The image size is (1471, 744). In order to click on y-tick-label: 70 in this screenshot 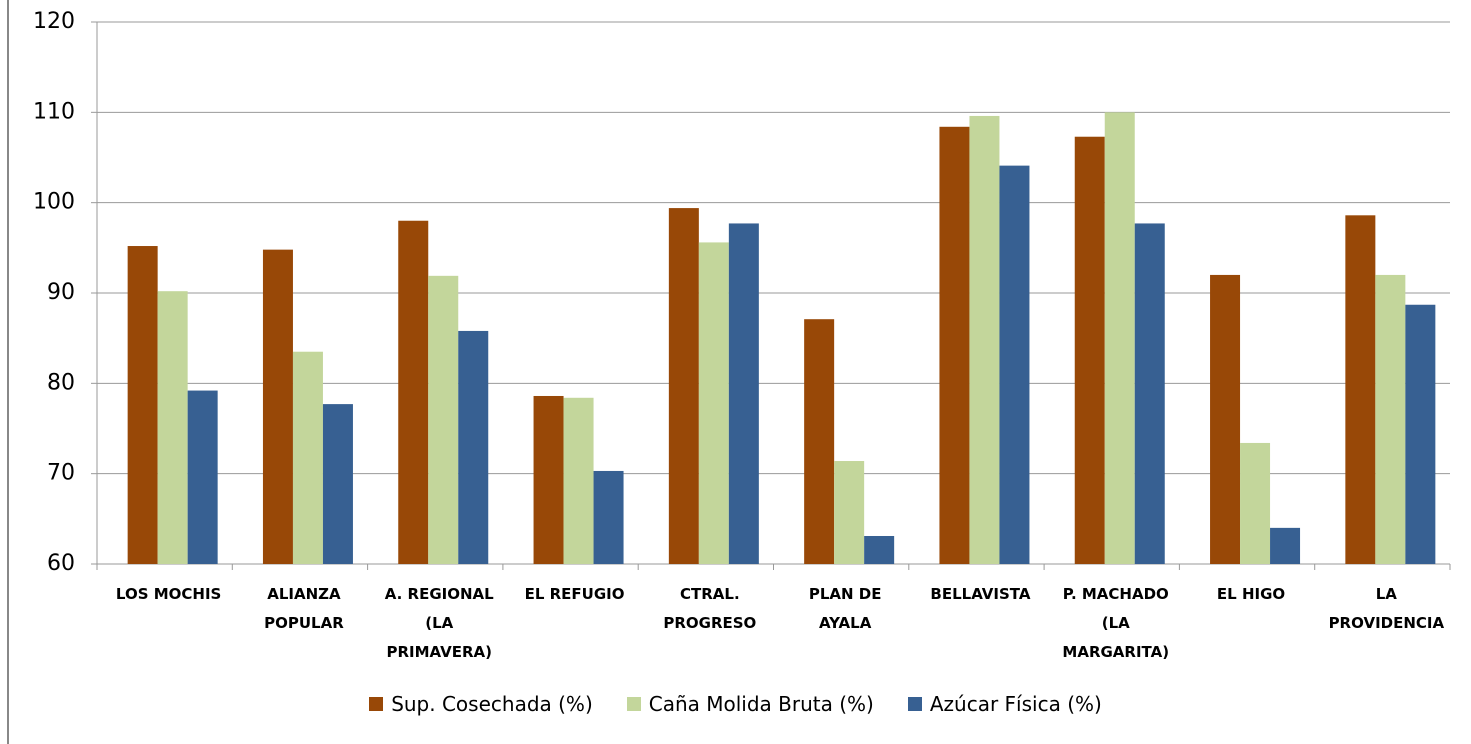, I will do `click(61, 473)`.